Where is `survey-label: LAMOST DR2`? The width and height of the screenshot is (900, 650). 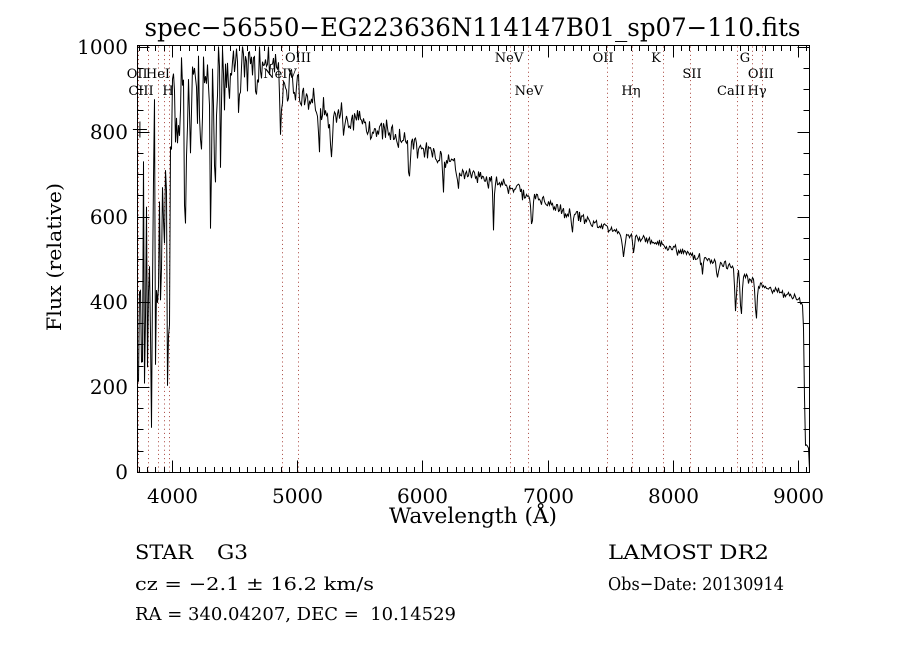 survey-label: LAMOST DR2 is located at coordinates (688, 552).